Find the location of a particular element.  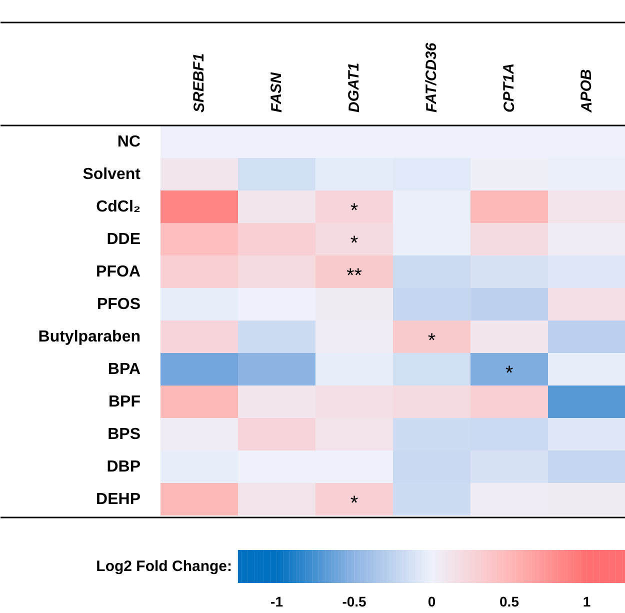

y-tick-label: Butylparaben is located at coordinates (89, 337).